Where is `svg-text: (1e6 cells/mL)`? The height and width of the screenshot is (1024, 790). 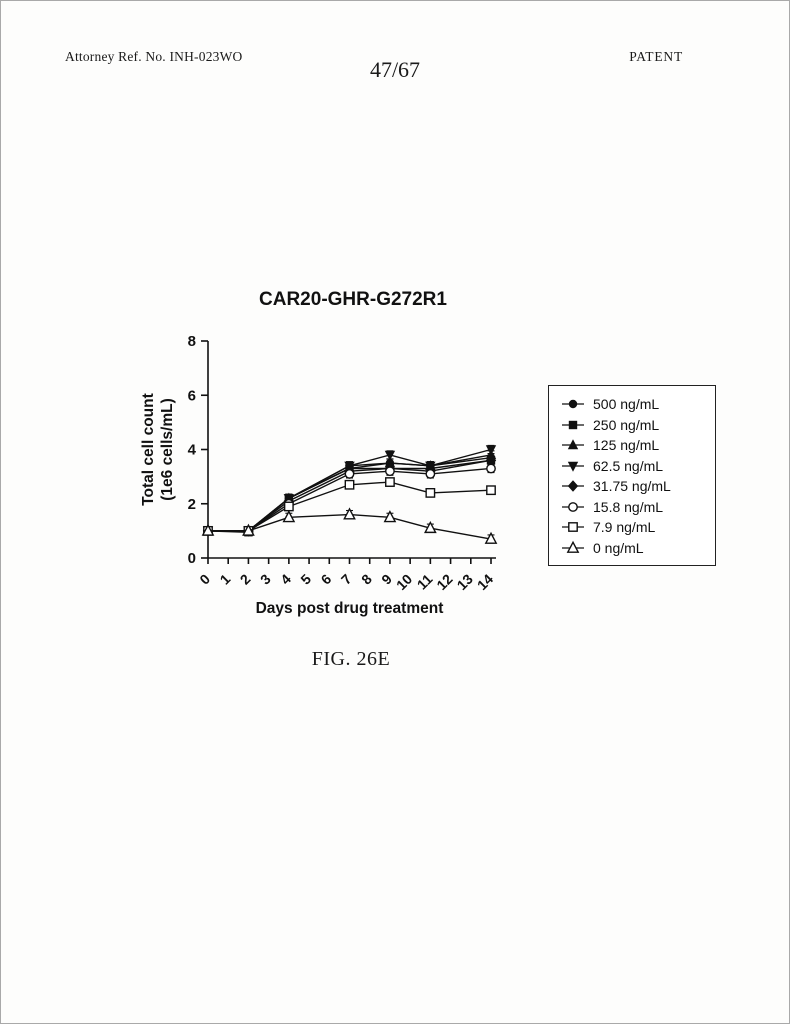 svg-text: (1e6 cells/mL) is located at coordinates (167, 449).